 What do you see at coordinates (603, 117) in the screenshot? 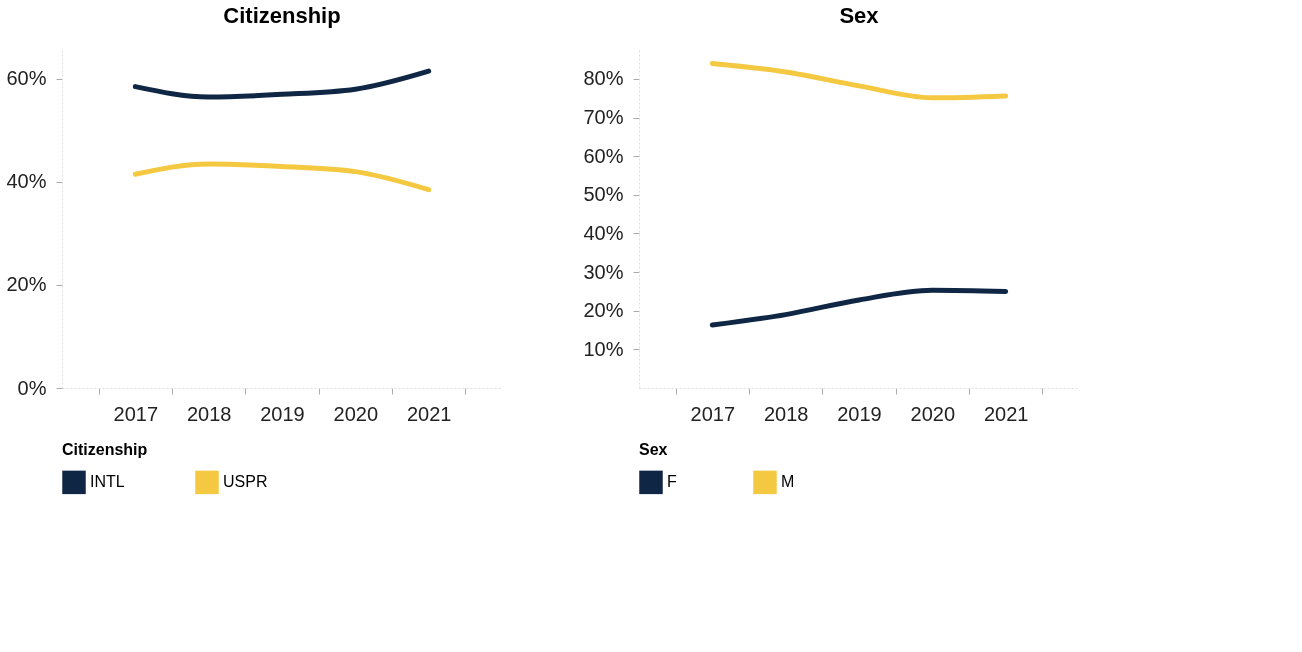
I see `y-tick-label: 70%` at bounding box center [603, 117].